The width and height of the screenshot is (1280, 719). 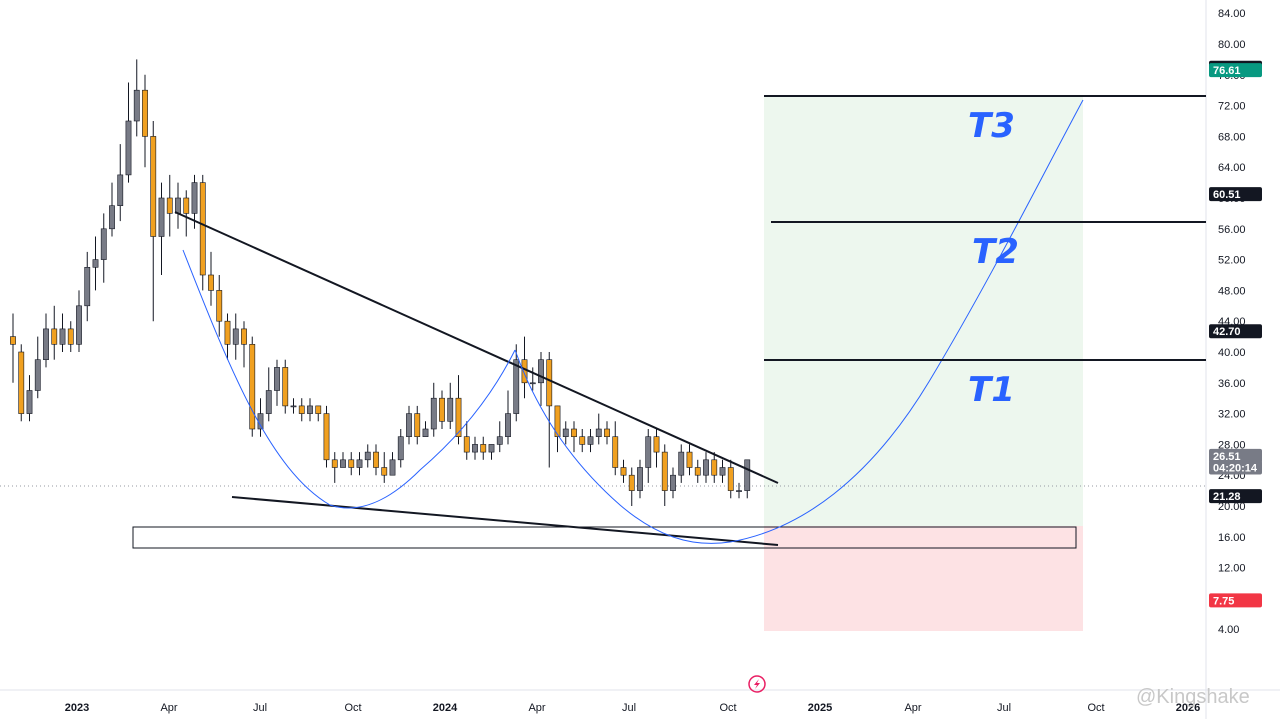 I want to click on x-tick-label: 2023, so click(x=77, y=708).